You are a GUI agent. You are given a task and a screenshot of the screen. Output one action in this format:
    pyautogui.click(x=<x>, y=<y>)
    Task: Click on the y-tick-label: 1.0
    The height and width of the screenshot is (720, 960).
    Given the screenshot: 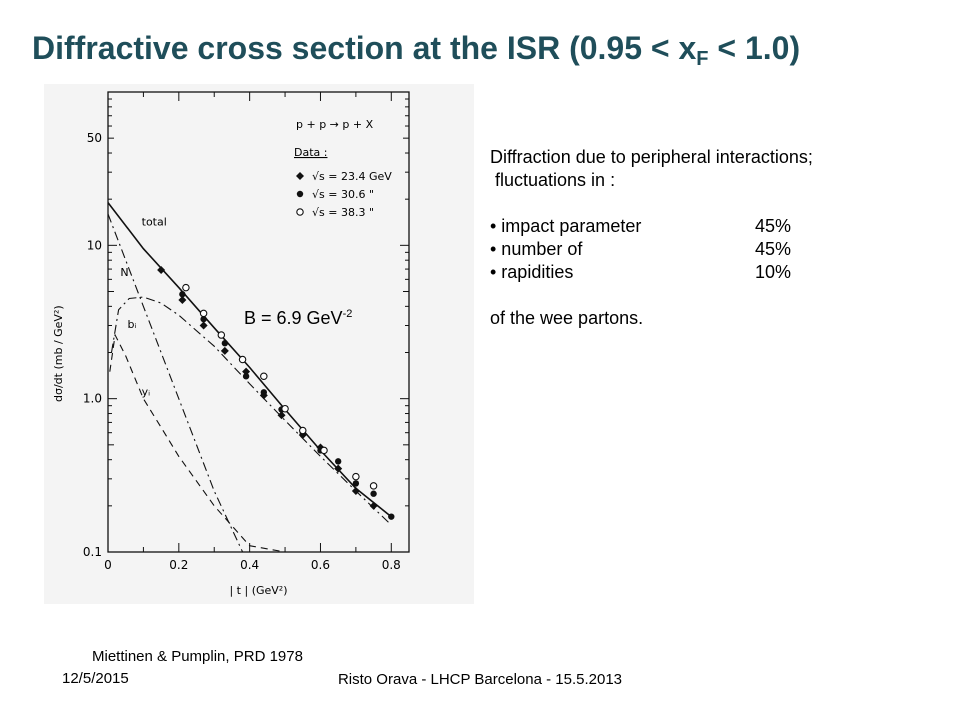 What is the action you would take?
    pyautogui.click(x=92, y=399)
    